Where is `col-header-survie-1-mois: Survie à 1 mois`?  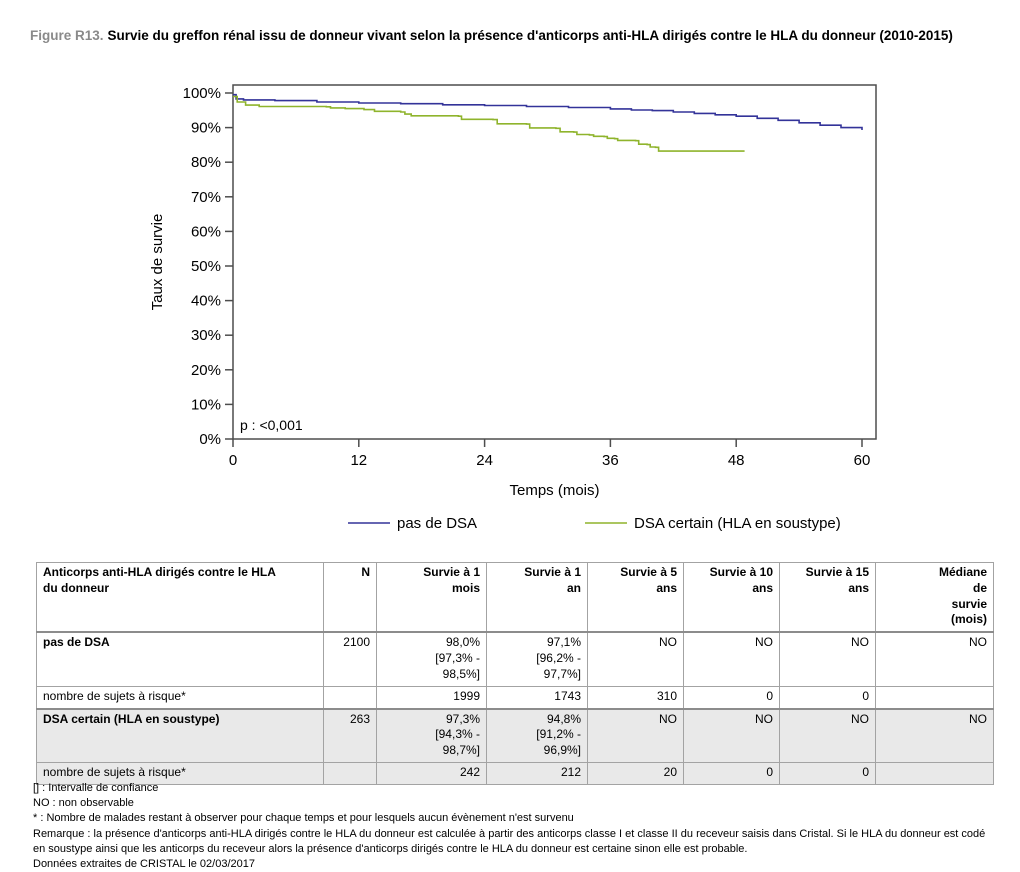 col-header-survie-1-mois: Survie à 1 mois is located at coordinates (431, 597).